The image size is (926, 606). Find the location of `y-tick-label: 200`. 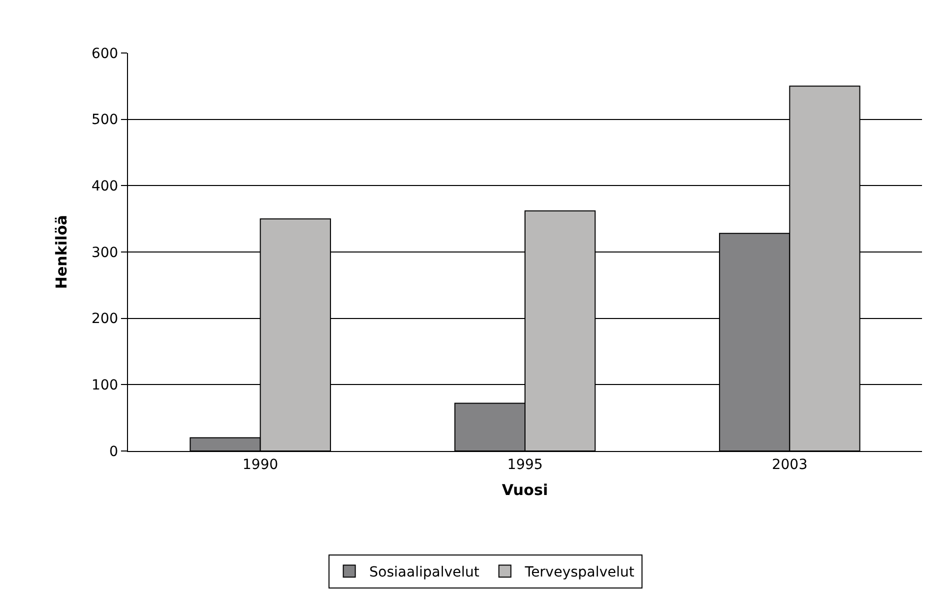

y-tick-label: 200 is located at coordinates (104, 319).